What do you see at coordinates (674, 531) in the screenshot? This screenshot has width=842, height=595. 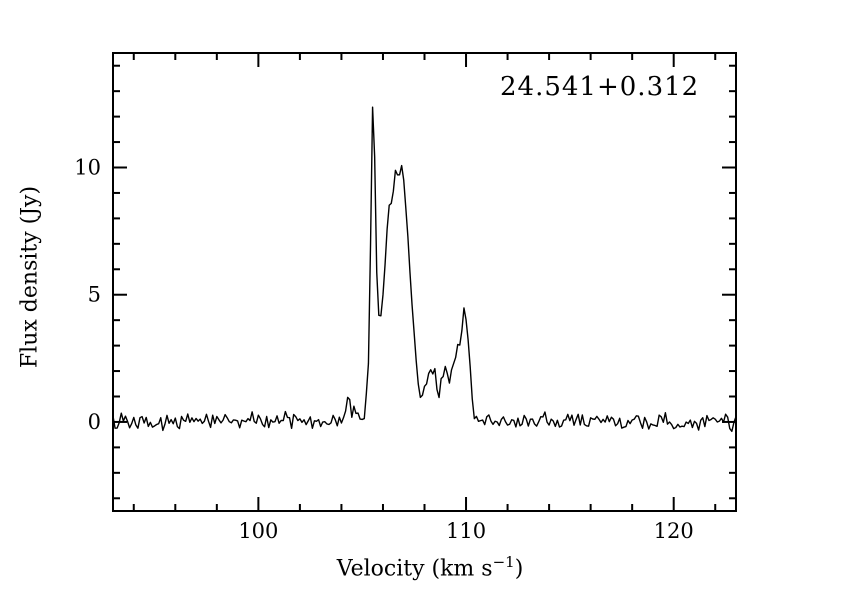 I see `x-tick-label: 120` at bounding box center [674, 531].